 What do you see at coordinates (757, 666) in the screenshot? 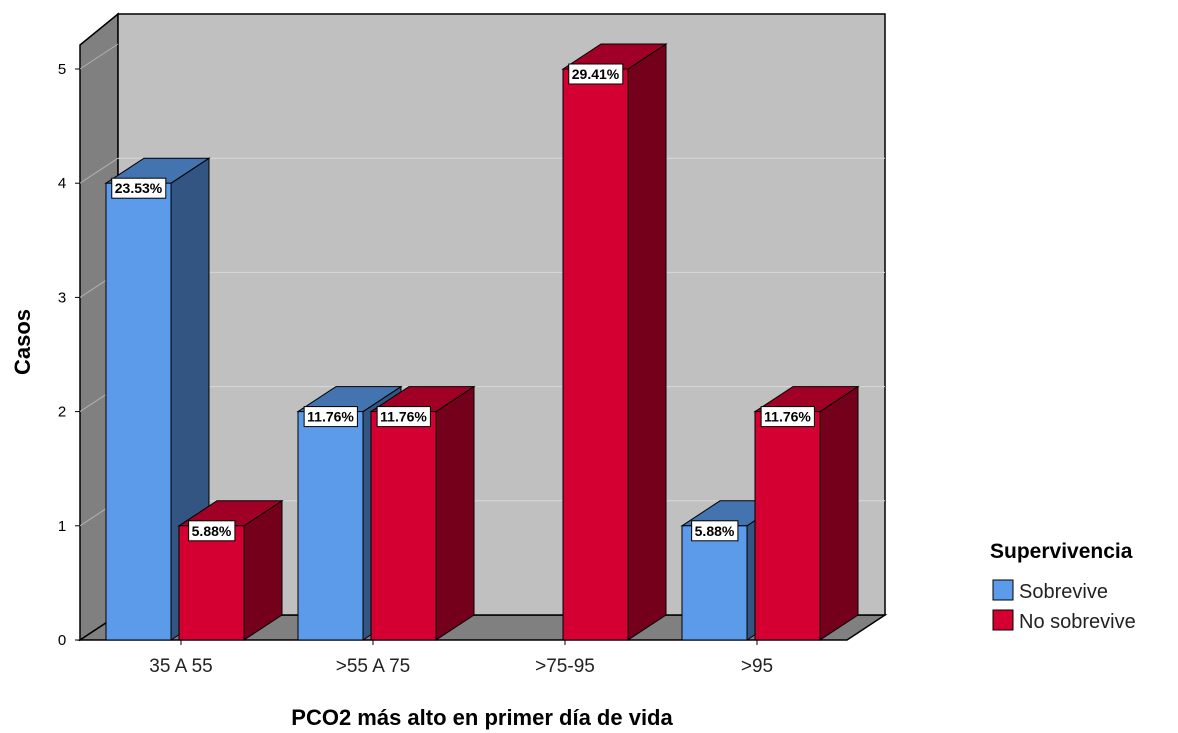
I see `x-tick-label: >95` at bounding box center [757, 666].